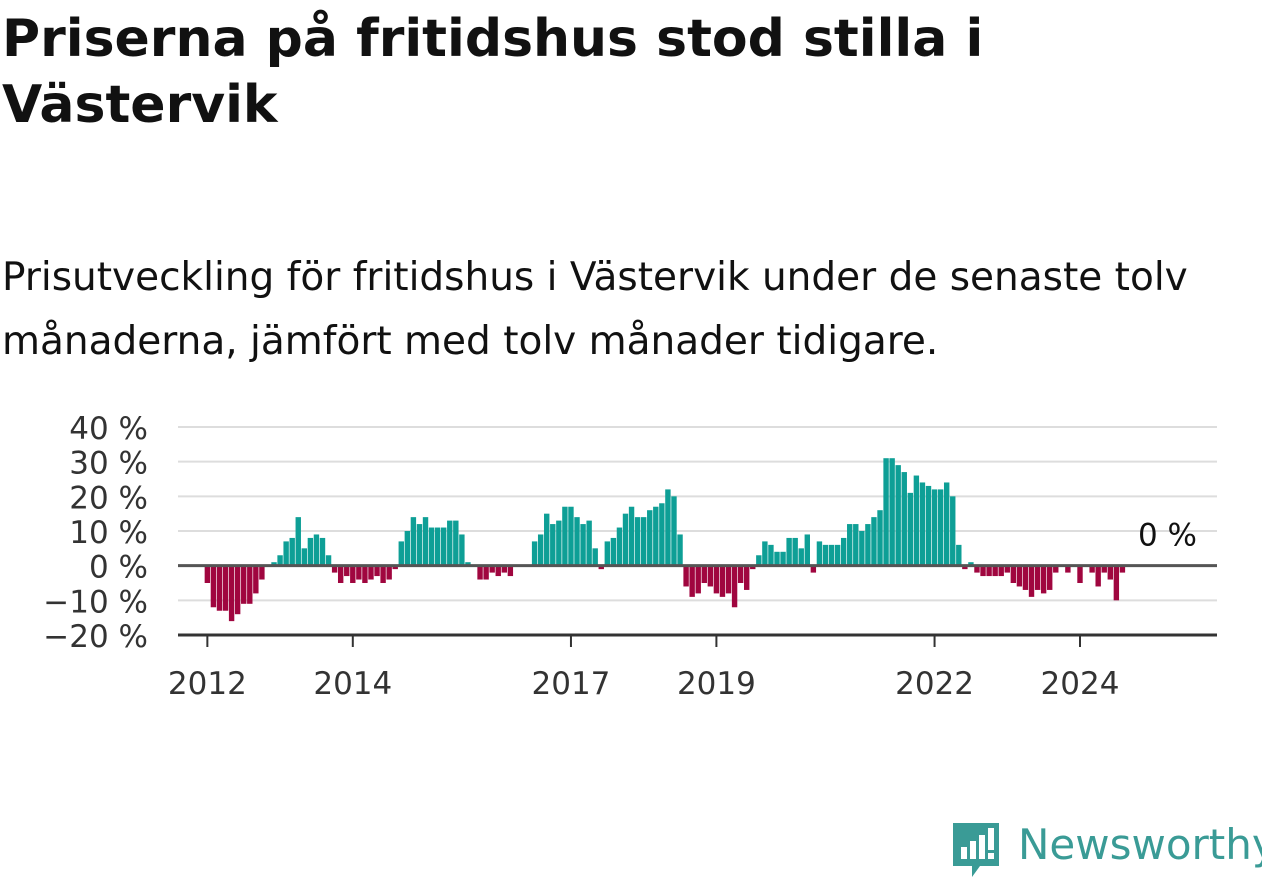 Image resolution: width=1262 pixels, height=880 pixels. What do you see at coordinates (1167, 536) in the screenshot?
I see `latest-value-annotation: 0 %` at bounding box center [1167, 536].